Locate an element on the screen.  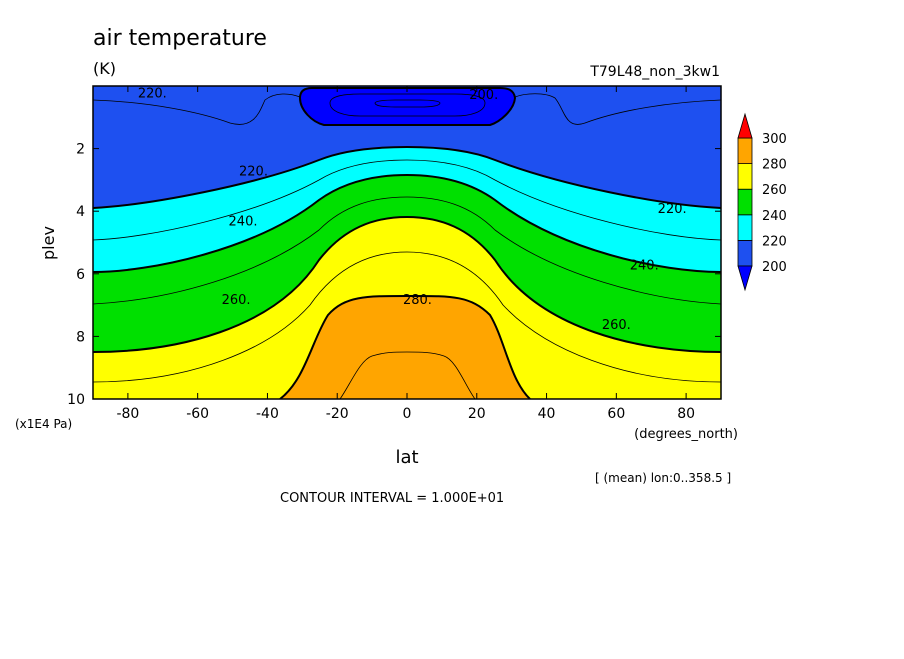
y-tick-label: 10 is located at coordinates (76, 400).